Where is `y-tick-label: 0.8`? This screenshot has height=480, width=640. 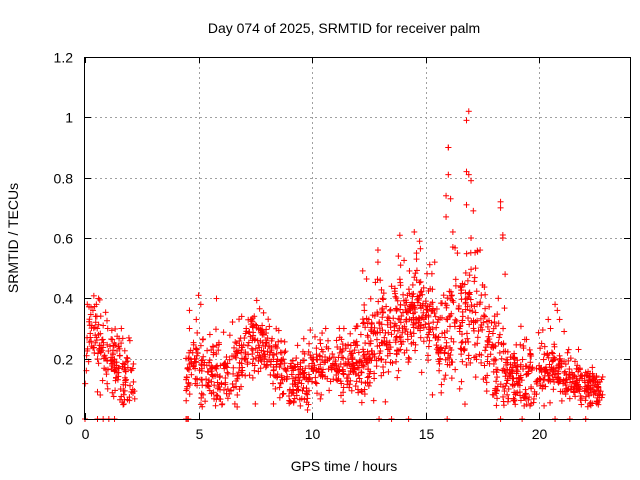
y-tick-label: 0.8 is located at coordinates (64, 179).